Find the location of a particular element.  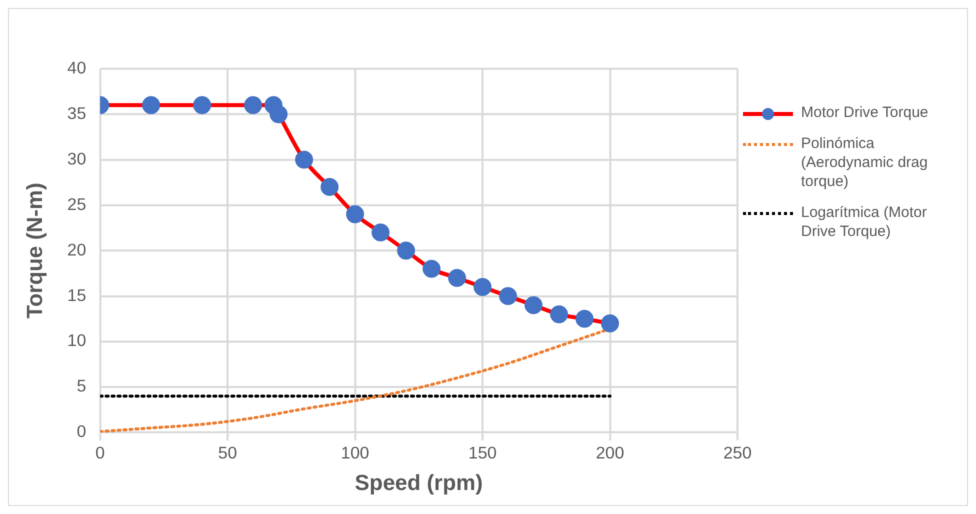

y-tick-label: 15 is located at coordinates (76, 295).